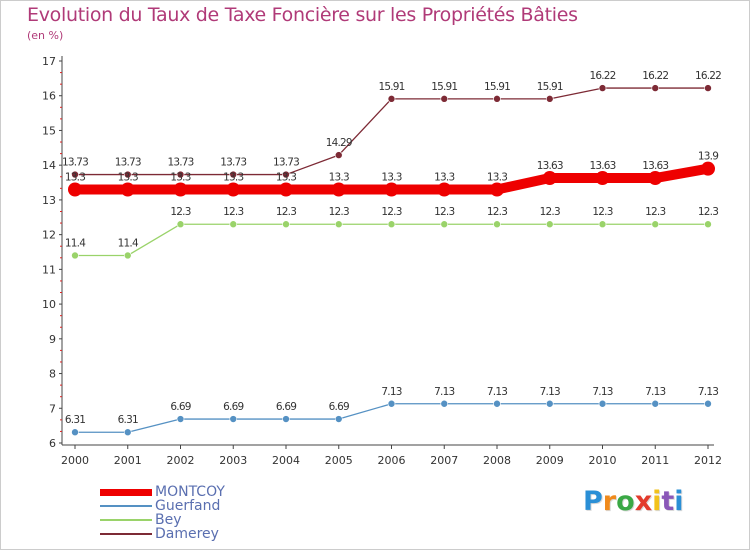 The image size is (750, 550). What do you see at coordinates (52, 443) in the screenshot?
I see `y-tick-label: 6` at bounding box center [52, 443].